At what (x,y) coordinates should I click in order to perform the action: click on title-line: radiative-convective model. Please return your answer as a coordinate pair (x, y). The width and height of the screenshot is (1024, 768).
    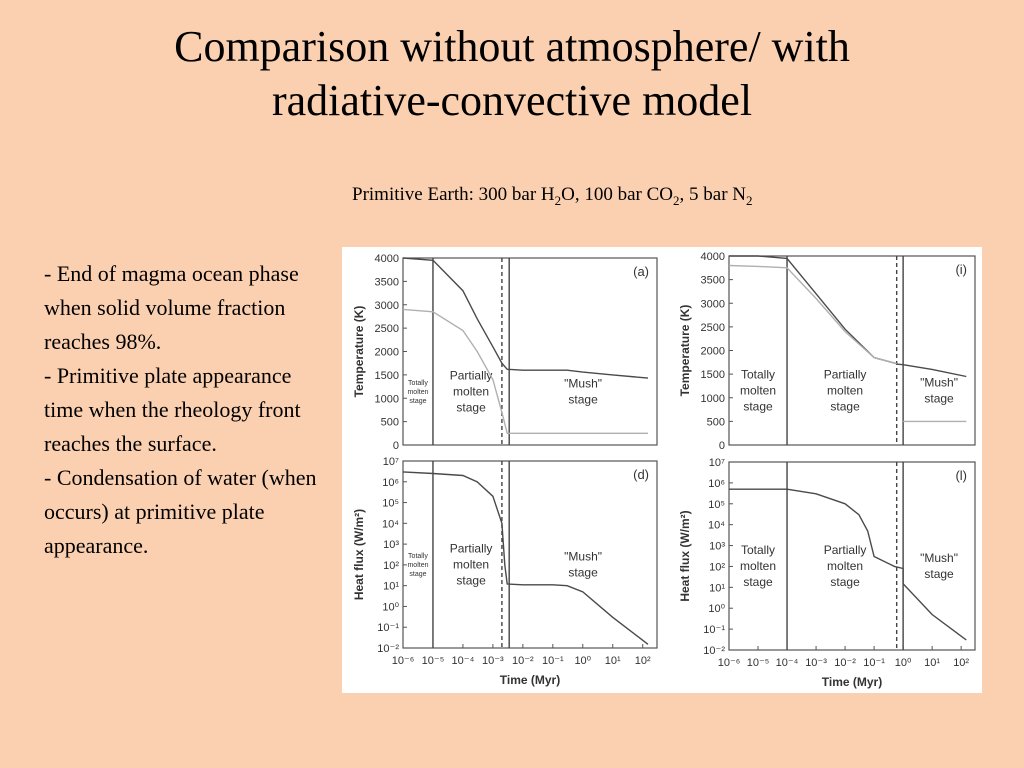
    Looking at the image, I should click on (512, 100).